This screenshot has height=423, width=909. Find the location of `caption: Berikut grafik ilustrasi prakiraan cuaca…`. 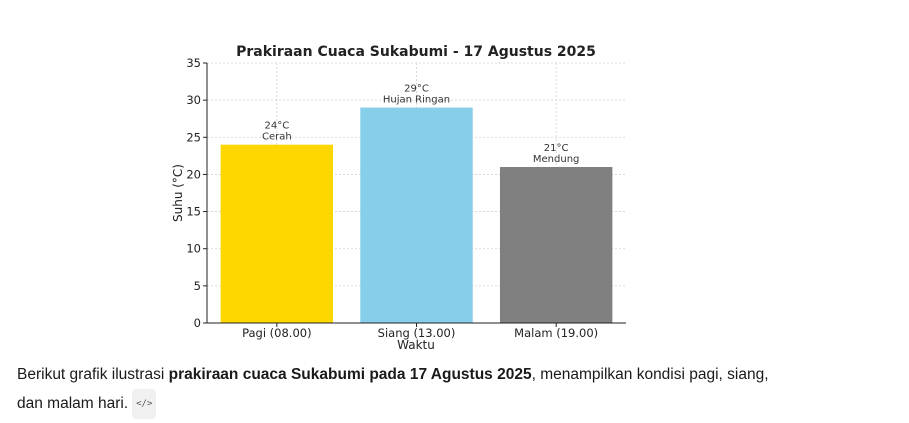

caption: Berikut grafik ilustrasi prakiraan cuaca… is located at coordinates (407, 390).